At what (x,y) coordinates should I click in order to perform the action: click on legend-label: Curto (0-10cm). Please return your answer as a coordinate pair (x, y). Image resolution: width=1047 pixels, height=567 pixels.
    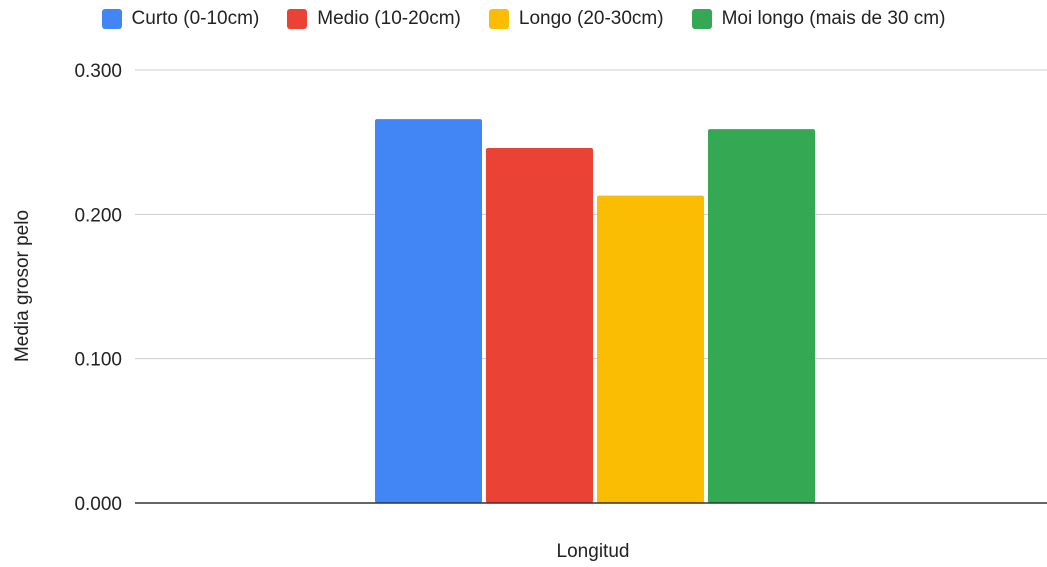
    Looking at the image, I should click on (195, 18).